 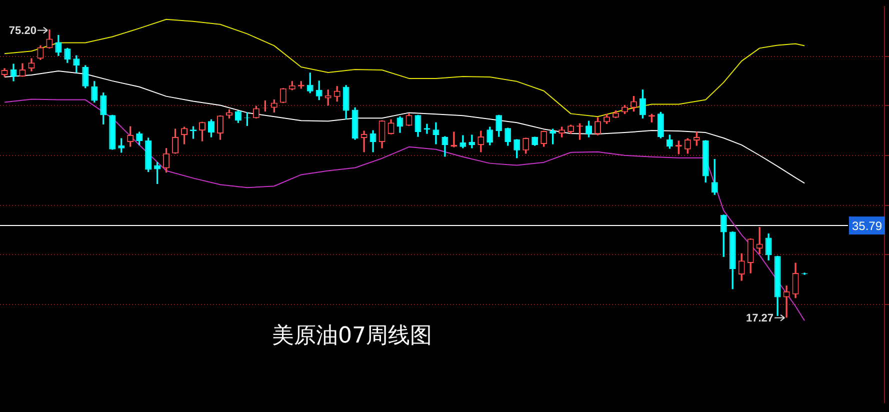 I want to click on ref-line-label: 35.79, so click(x=867, y=225).